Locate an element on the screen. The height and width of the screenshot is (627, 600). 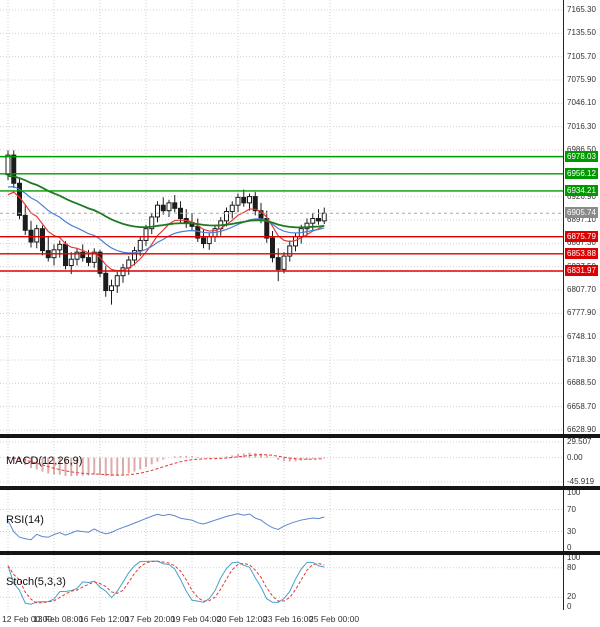
stoch-tick-label: 100 is located at coordinates (574, 557).